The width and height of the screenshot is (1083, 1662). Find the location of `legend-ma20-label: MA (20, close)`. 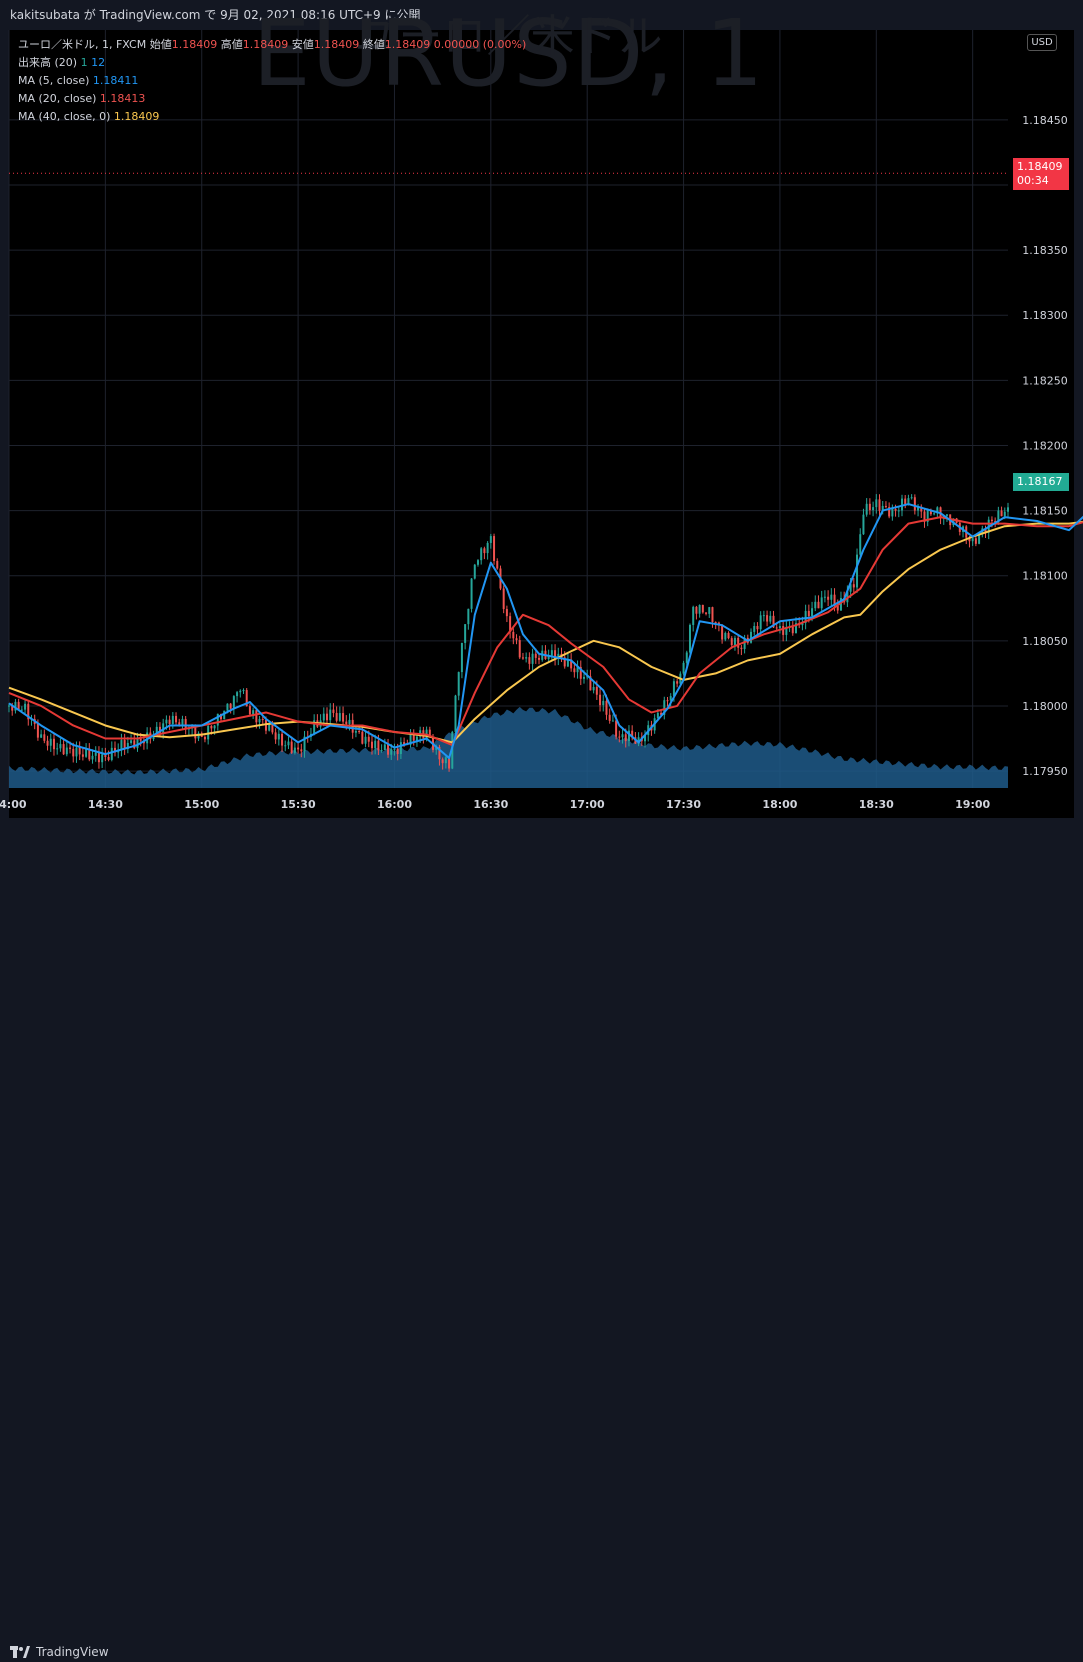

legend-ma20-label: MA (20, close) is located at coordinates (57, 98).